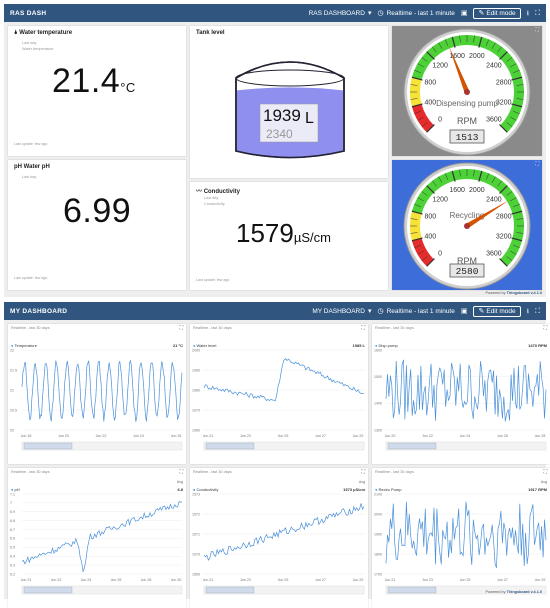 The image size is (550, 608). What do you see at coordinates (97, 211) in the screenshot?
I see `water-ph-value: 6.99` at bounding box center [97, 211].